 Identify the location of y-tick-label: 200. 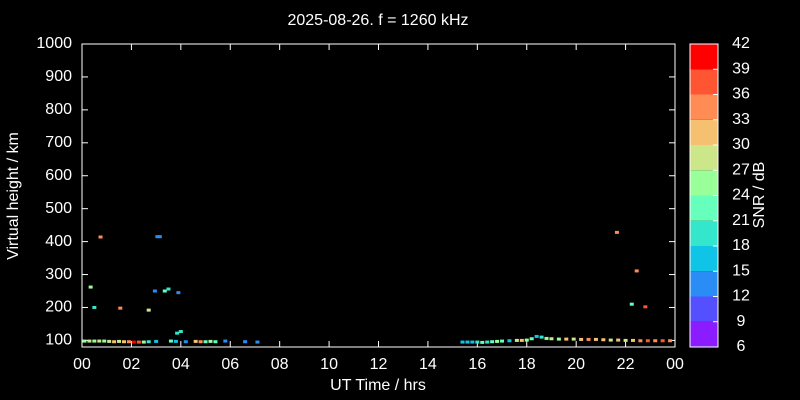
(58, 307).